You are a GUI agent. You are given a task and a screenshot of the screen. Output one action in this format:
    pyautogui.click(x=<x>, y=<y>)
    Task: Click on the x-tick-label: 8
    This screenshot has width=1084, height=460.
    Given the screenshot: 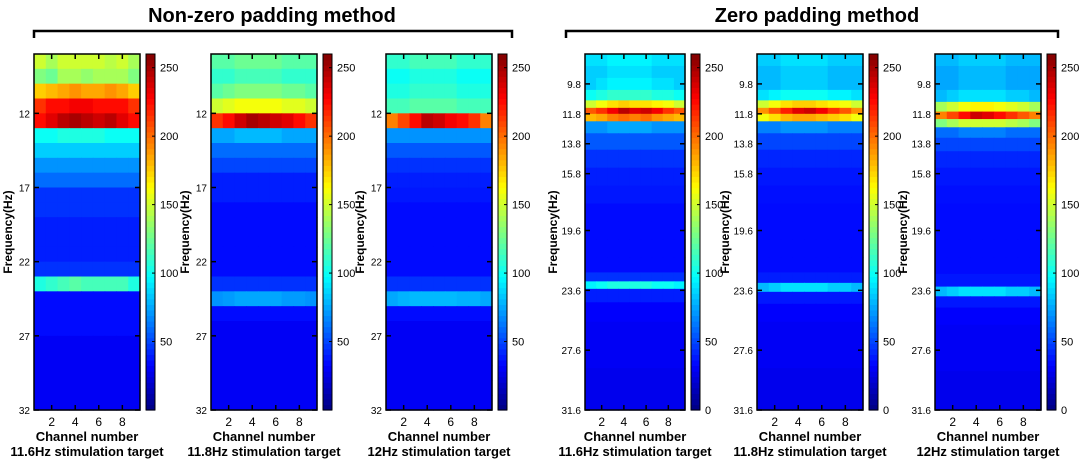 What is the action you would take?
    pyautogui.click(x=845, y=422)
    